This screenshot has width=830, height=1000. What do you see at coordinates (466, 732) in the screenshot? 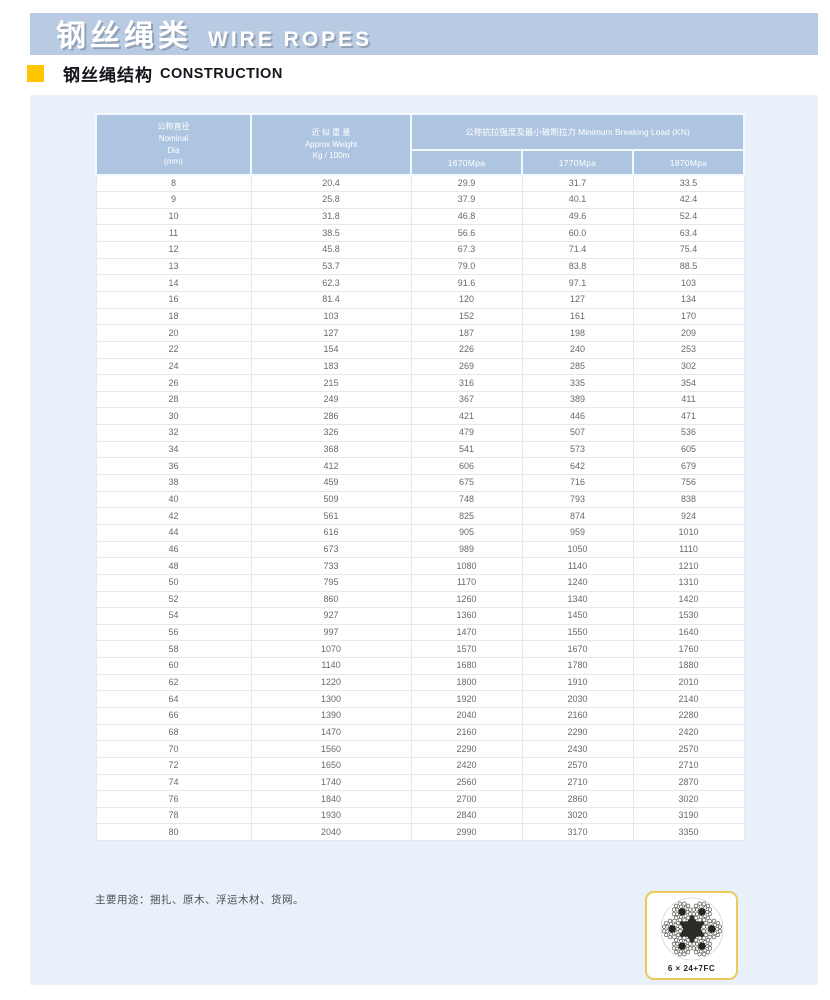
I see `table-cell: 2160` at bounding box center [466, 732].